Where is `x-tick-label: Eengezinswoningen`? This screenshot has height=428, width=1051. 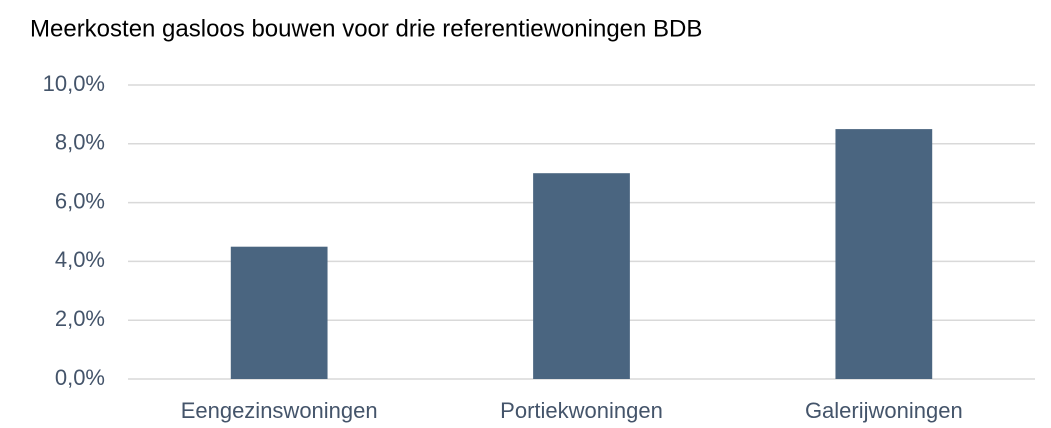 x-tick-label: Eengezinswoningen is located at coordinates (279, 410).